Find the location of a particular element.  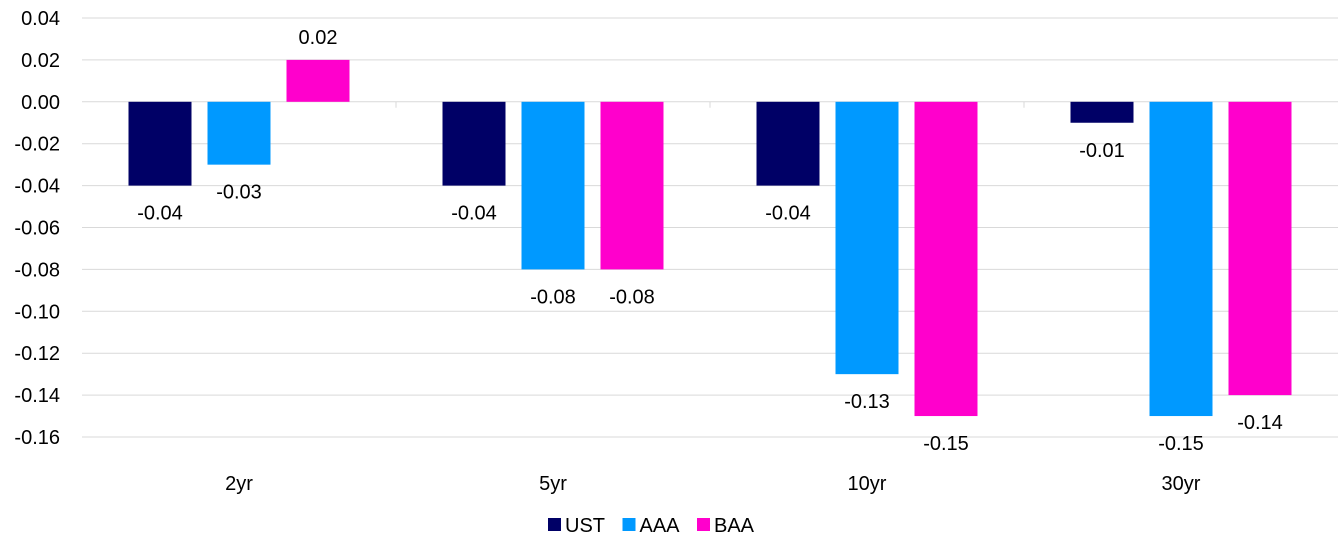

y-tick-label: -0.06 is located at coordinates (37, 229).